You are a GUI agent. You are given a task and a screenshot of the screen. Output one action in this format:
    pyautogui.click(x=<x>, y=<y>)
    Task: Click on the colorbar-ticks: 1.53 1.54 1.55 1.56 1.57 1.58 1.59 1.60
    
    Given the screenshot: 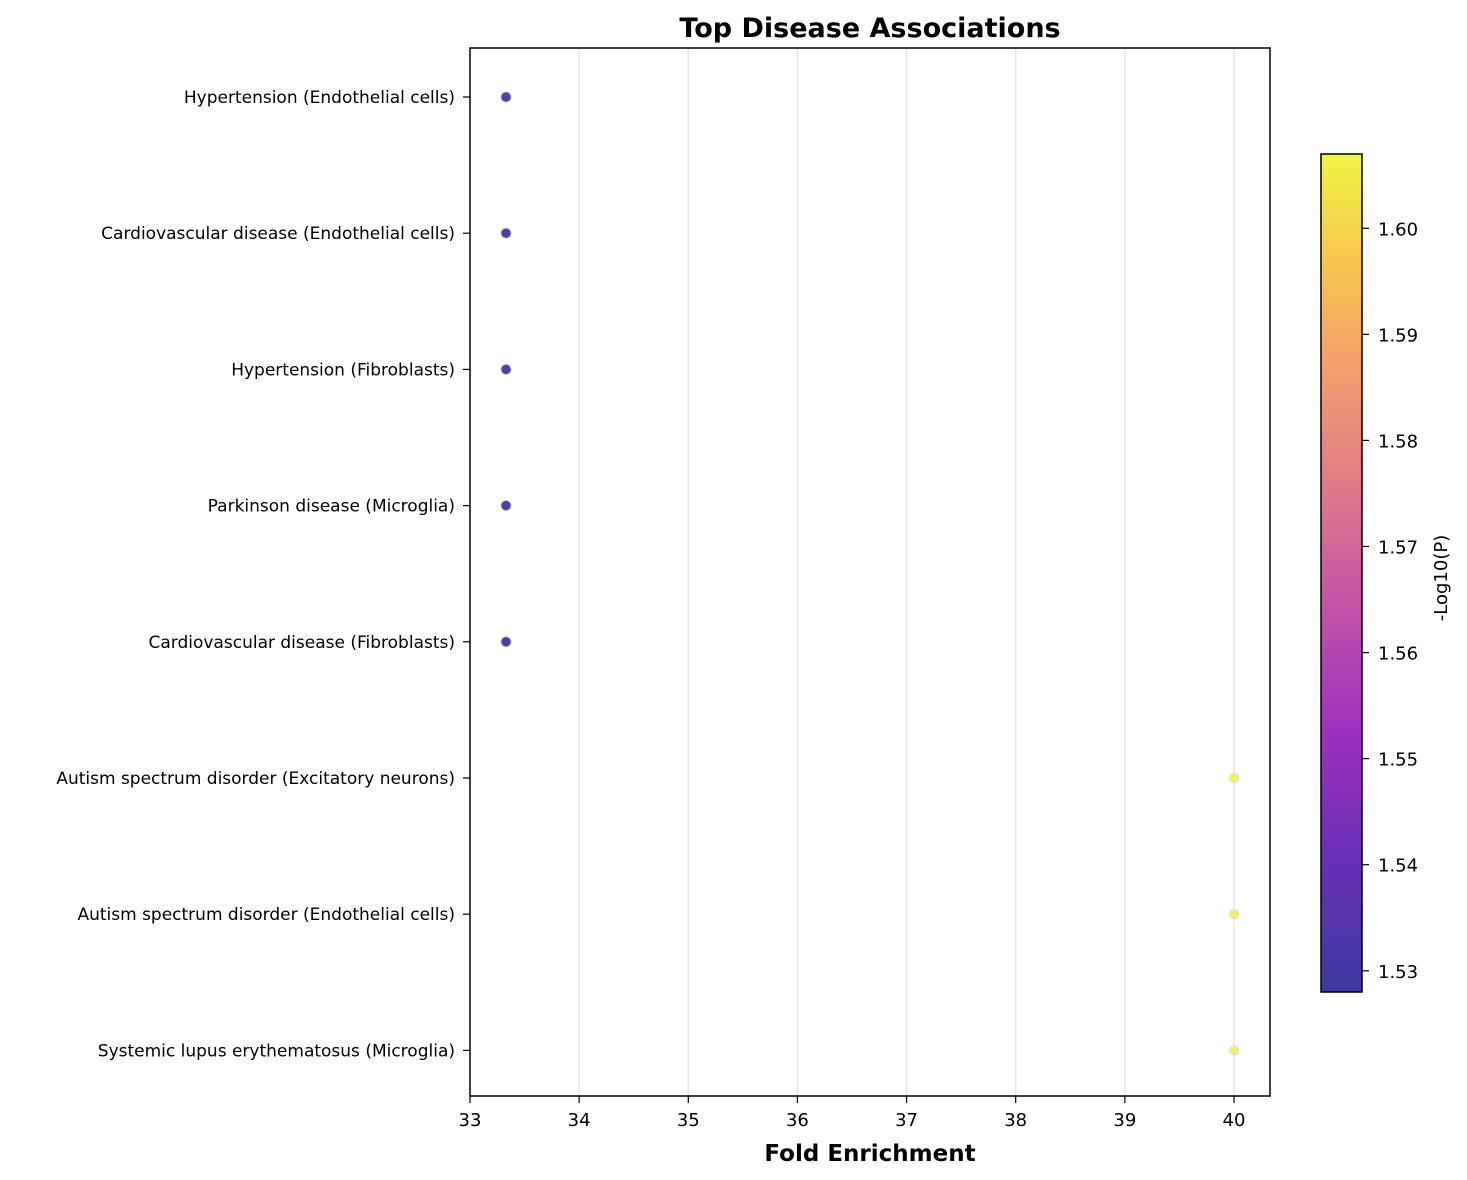 What is the action you would take?
    pyautogui.click(x=1390, y=601)
    